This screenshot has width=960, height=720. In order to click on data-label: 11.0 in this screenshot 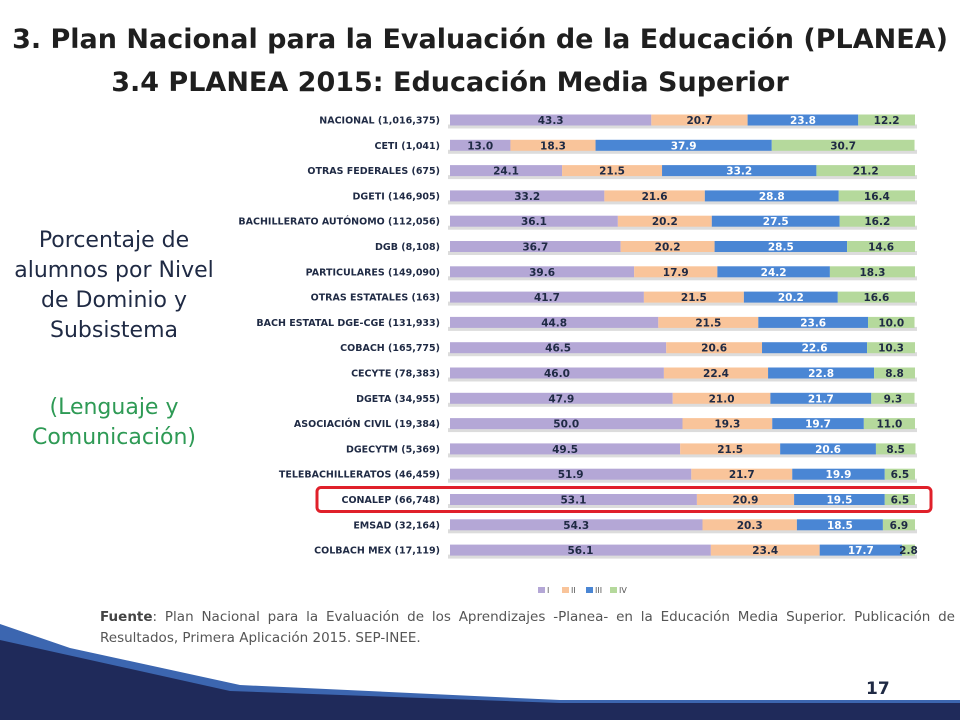, I will do `click(889, 425)`.